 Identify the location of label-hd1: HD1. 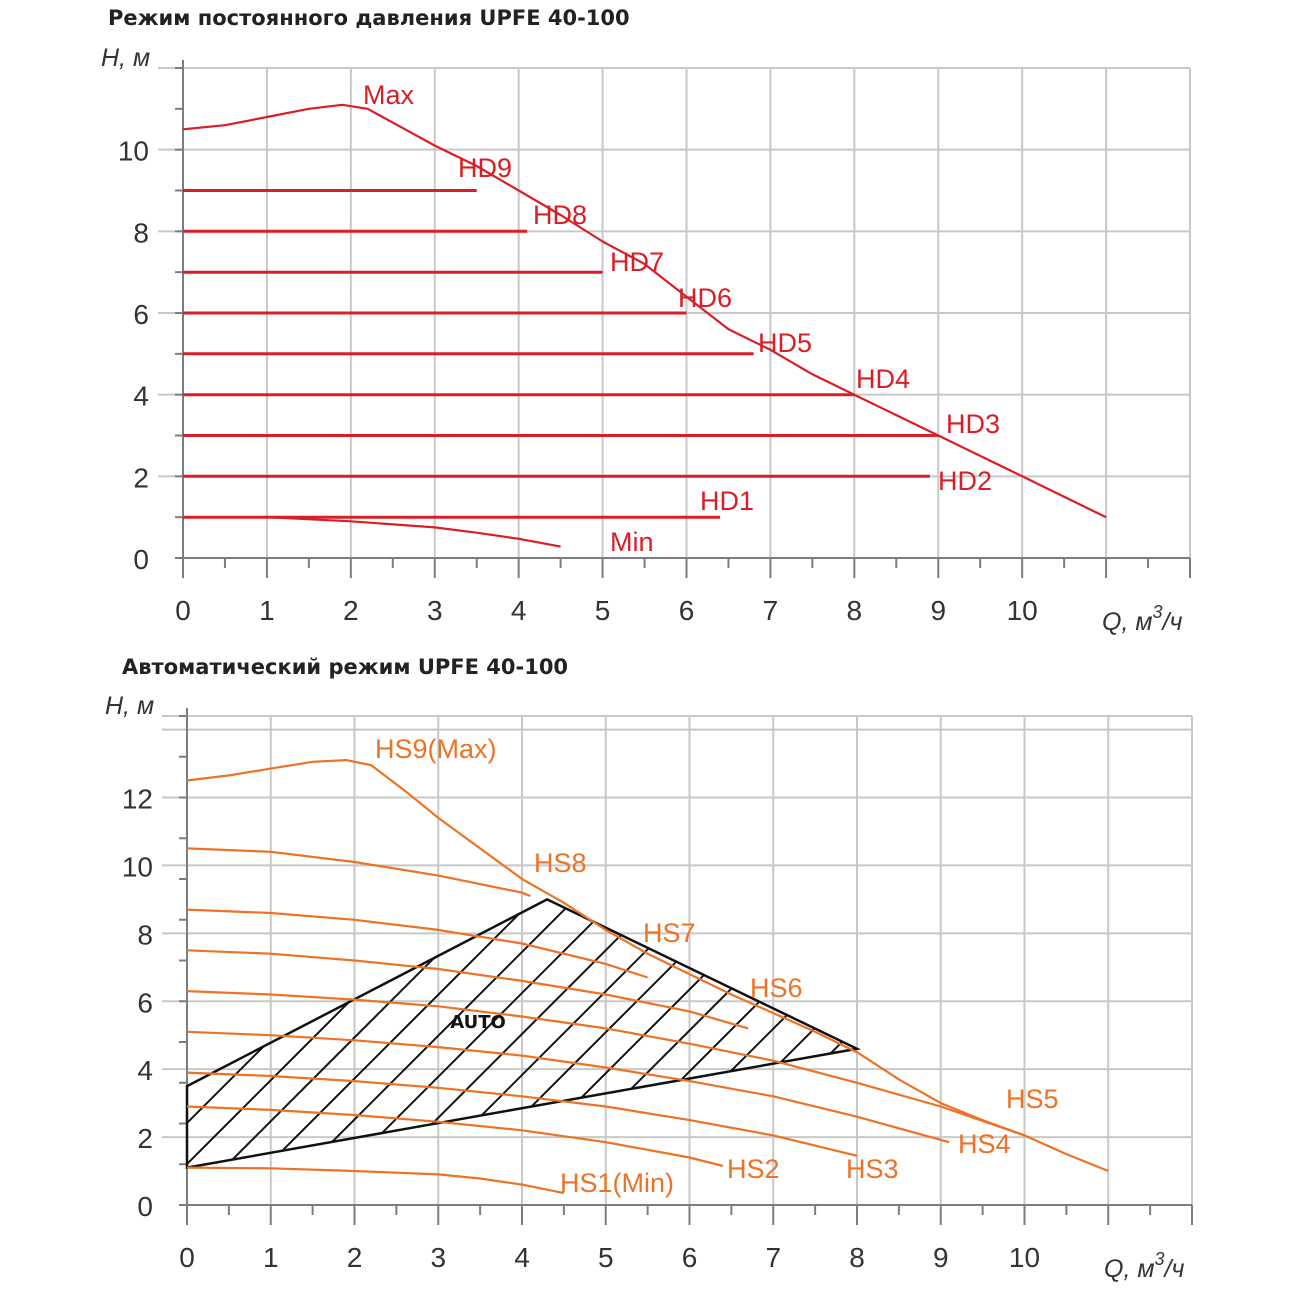
(727, 501).